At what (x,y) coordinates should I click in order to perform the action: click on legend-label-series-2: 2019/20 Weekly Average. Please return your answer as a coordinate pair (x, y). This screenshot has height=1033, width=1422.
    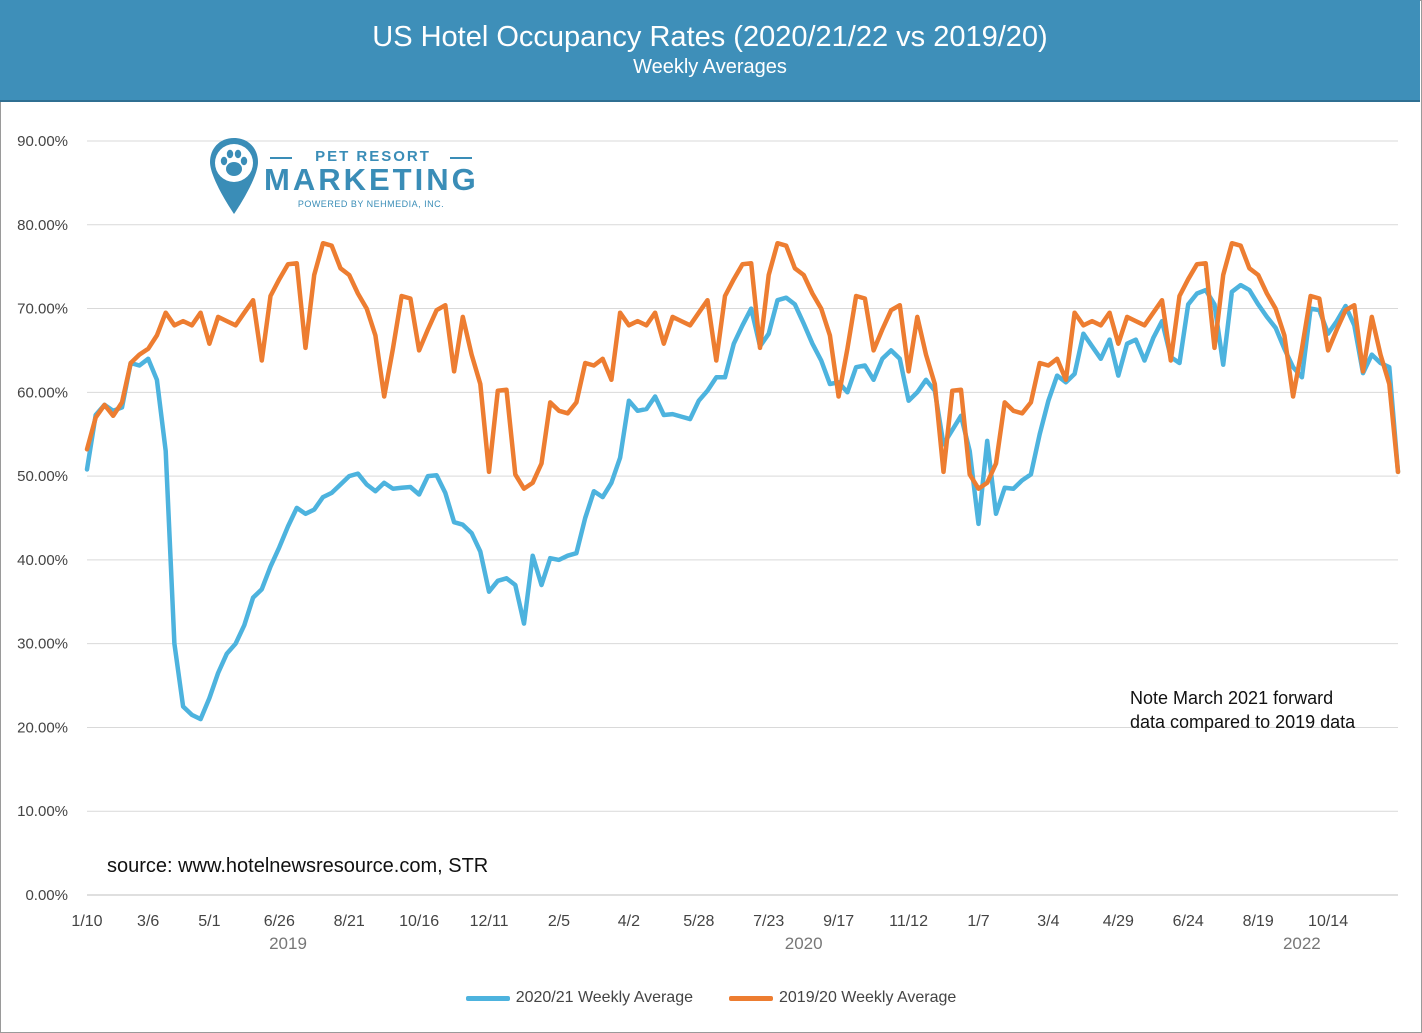
    Looking at the image, I should click on (868, 997).